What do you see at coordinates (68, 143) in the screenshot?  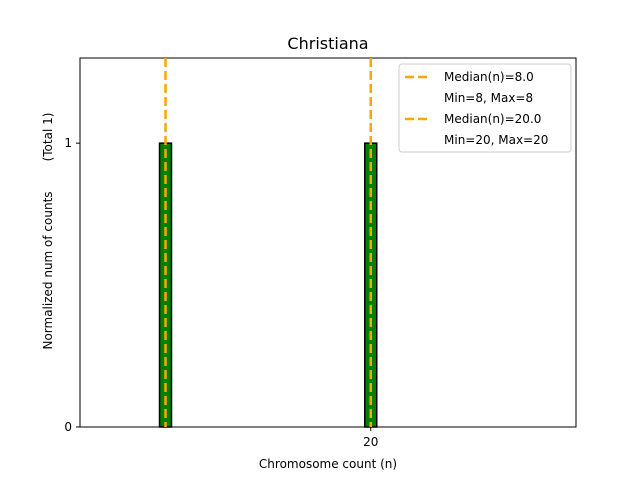 I see `y-tick-label: 1` at bounding box center [68, 143].